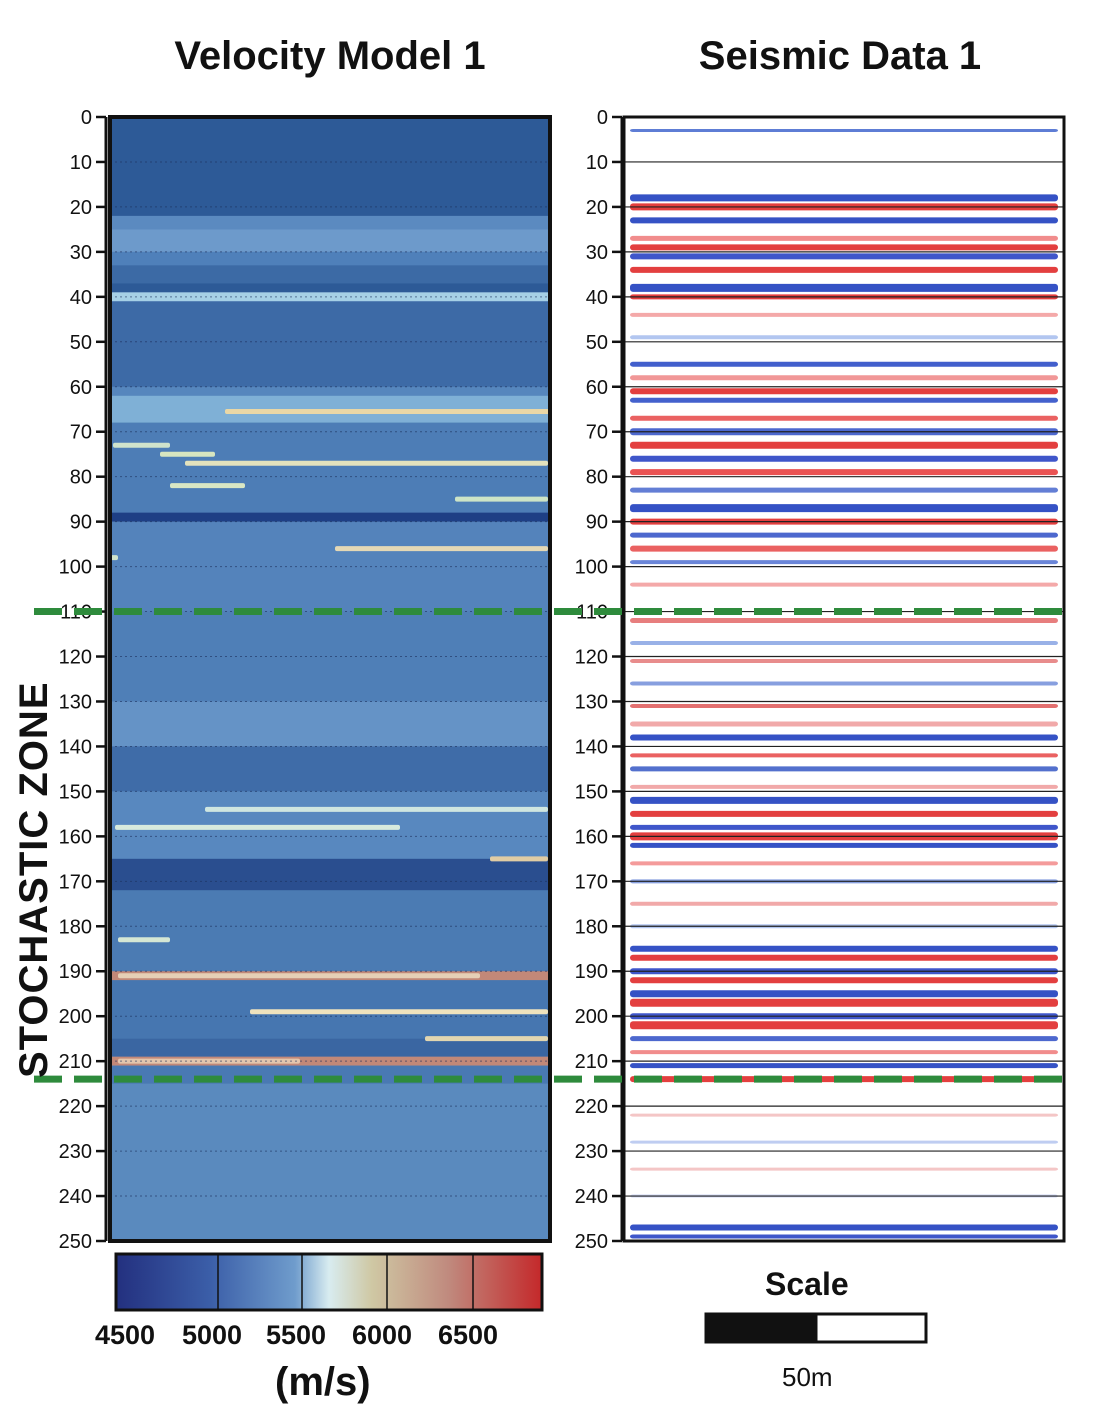 The image size is (1100, 1420). Describe the element at coordinates (81, 523) in the screenshot. I see `velocity-tick-label-90: 90` at that location.